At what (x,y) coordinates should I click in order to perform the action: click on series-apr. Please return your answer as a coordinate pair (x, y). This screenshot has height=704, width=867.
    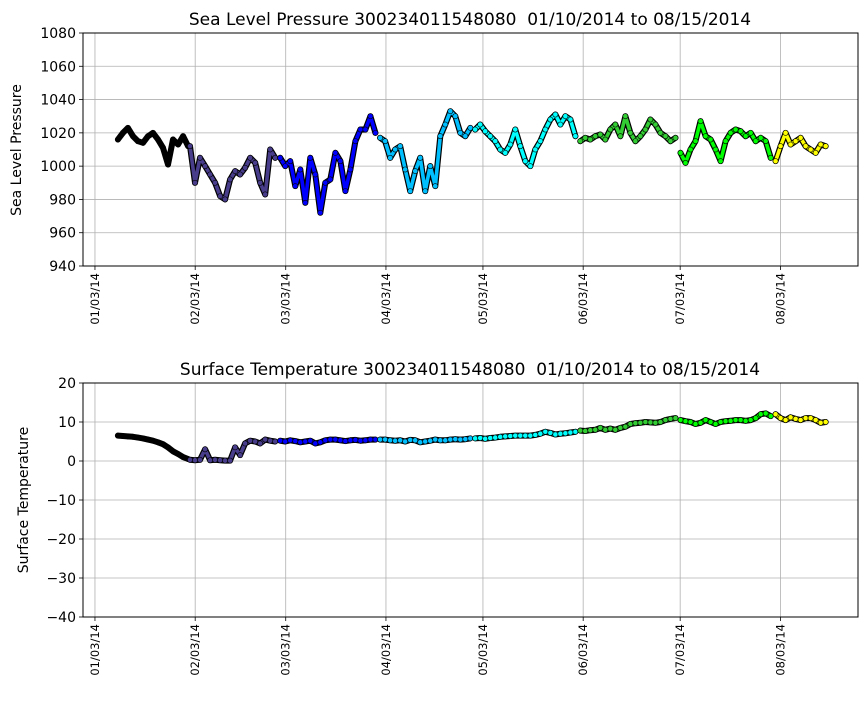
    Looking at the image, I should click on (425, 151).